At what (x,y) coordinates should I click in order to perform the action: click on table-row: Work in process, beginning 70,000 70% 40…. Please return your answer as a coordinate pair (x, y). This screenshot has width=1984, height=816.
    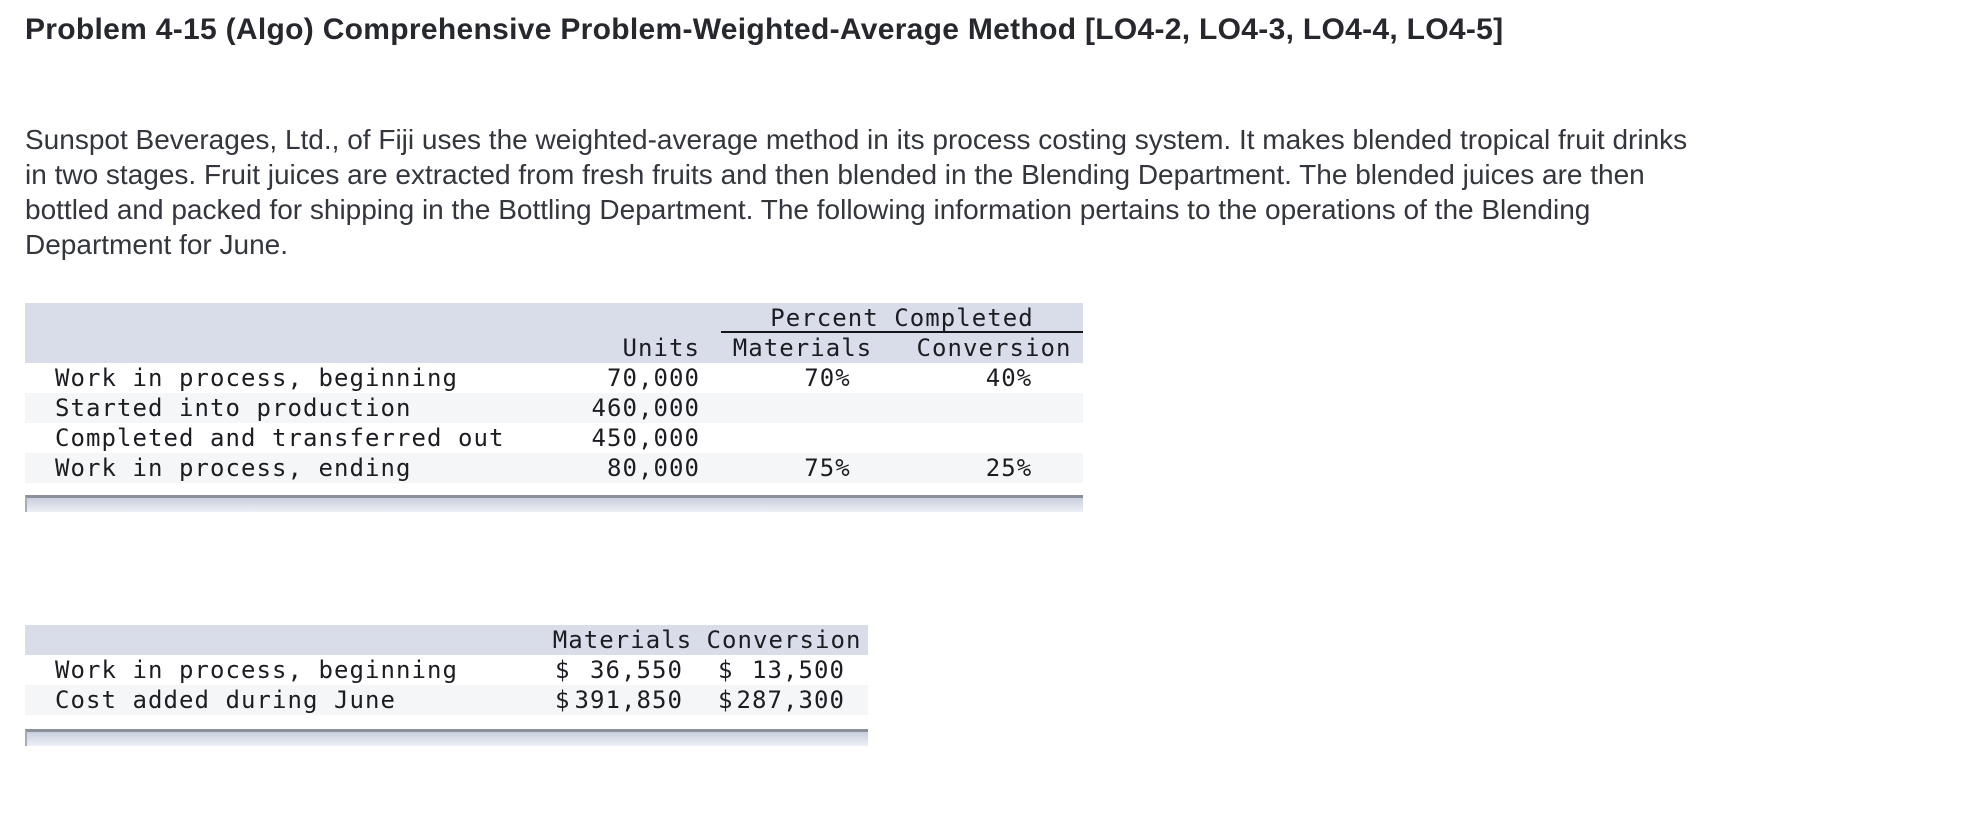
    Looking at the image, I should click on (554, 378).